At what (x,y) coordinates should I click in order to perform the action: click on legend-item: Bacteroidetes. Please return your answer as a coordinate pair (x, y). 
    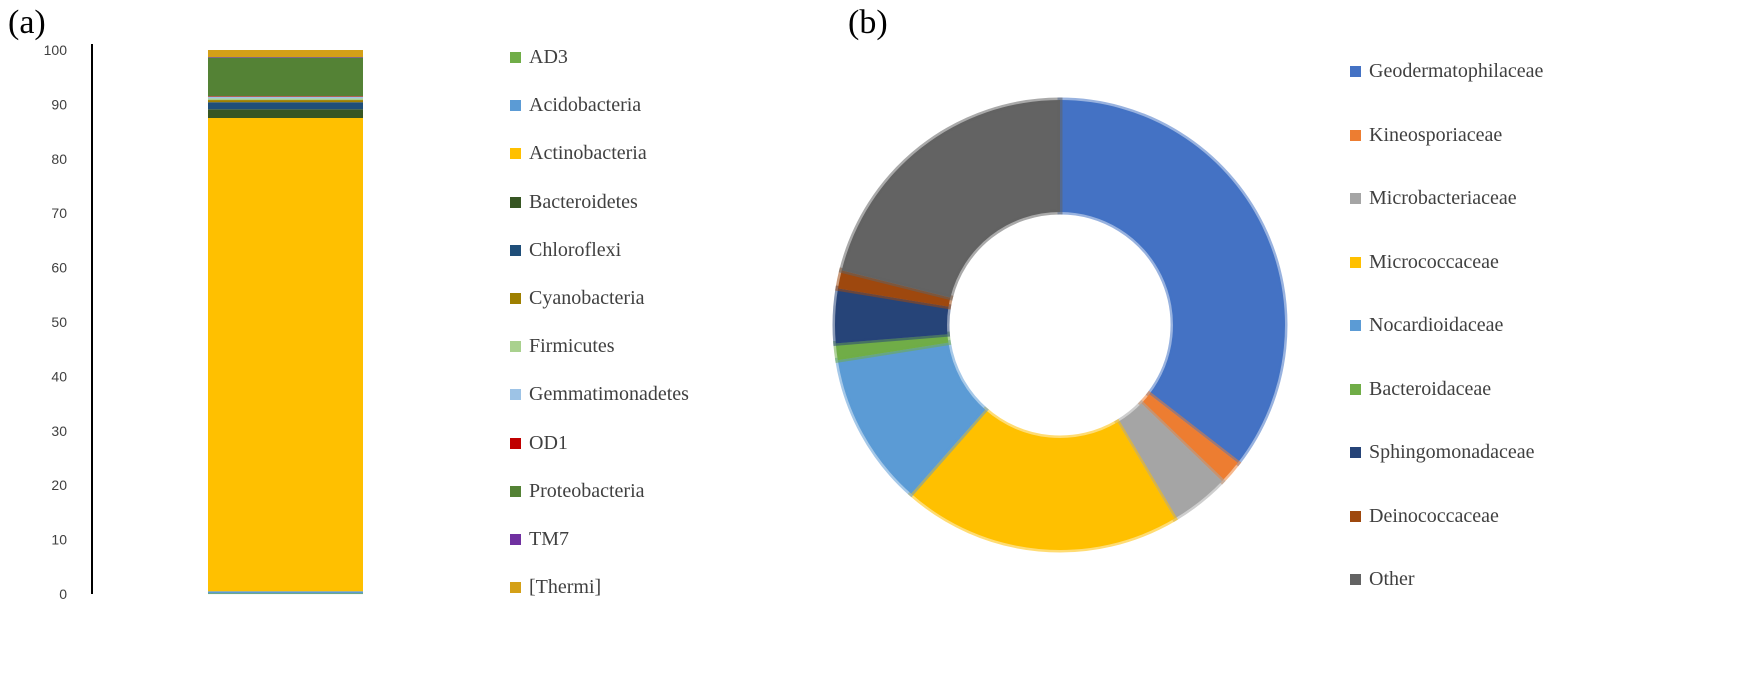
    Looking at the image, I should click on (574, 202).